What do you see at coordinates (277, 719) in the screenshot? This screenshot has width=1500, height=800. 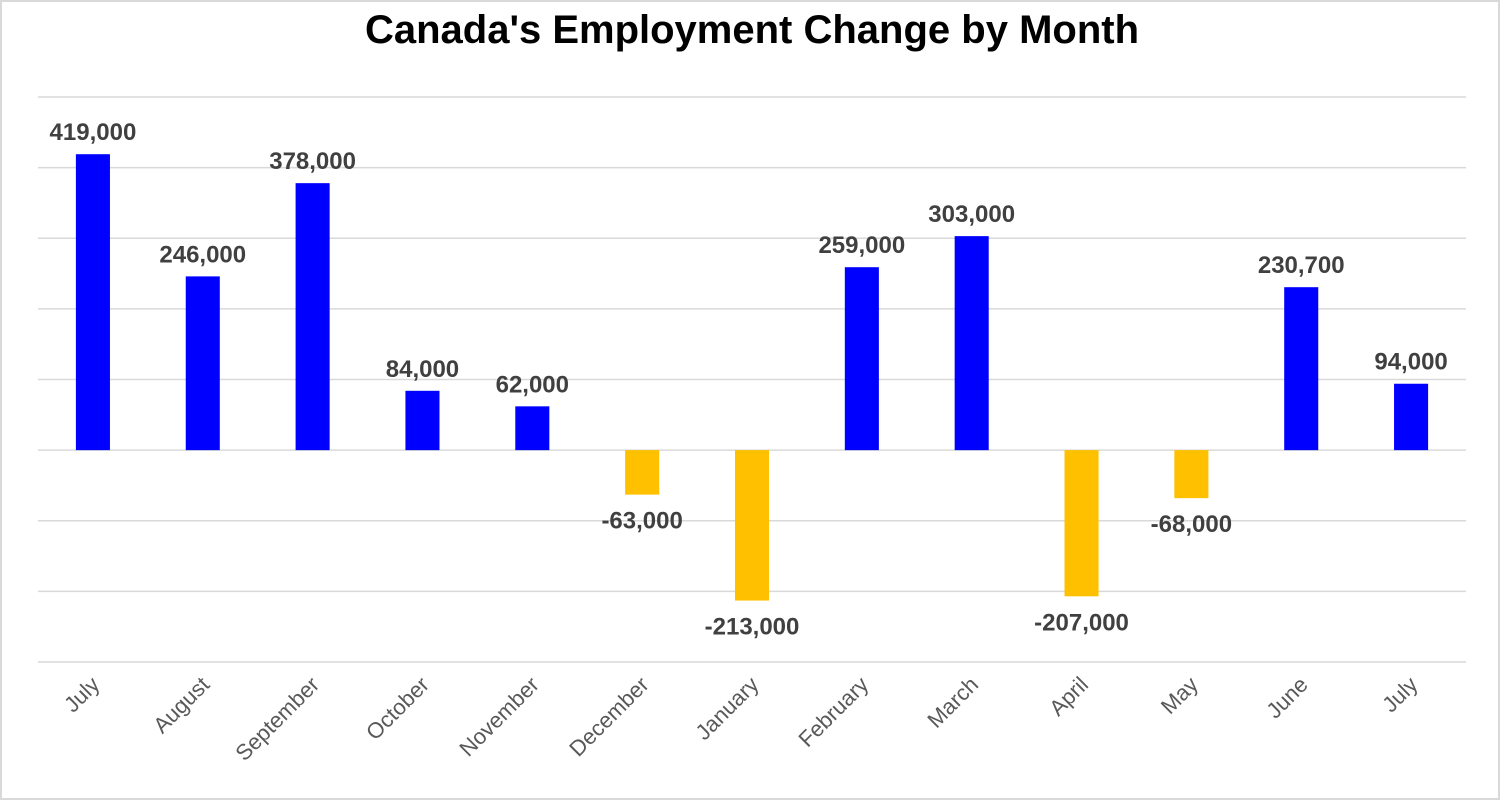 I see `x-tick-label-3: September` at bounding box center [277, 719].